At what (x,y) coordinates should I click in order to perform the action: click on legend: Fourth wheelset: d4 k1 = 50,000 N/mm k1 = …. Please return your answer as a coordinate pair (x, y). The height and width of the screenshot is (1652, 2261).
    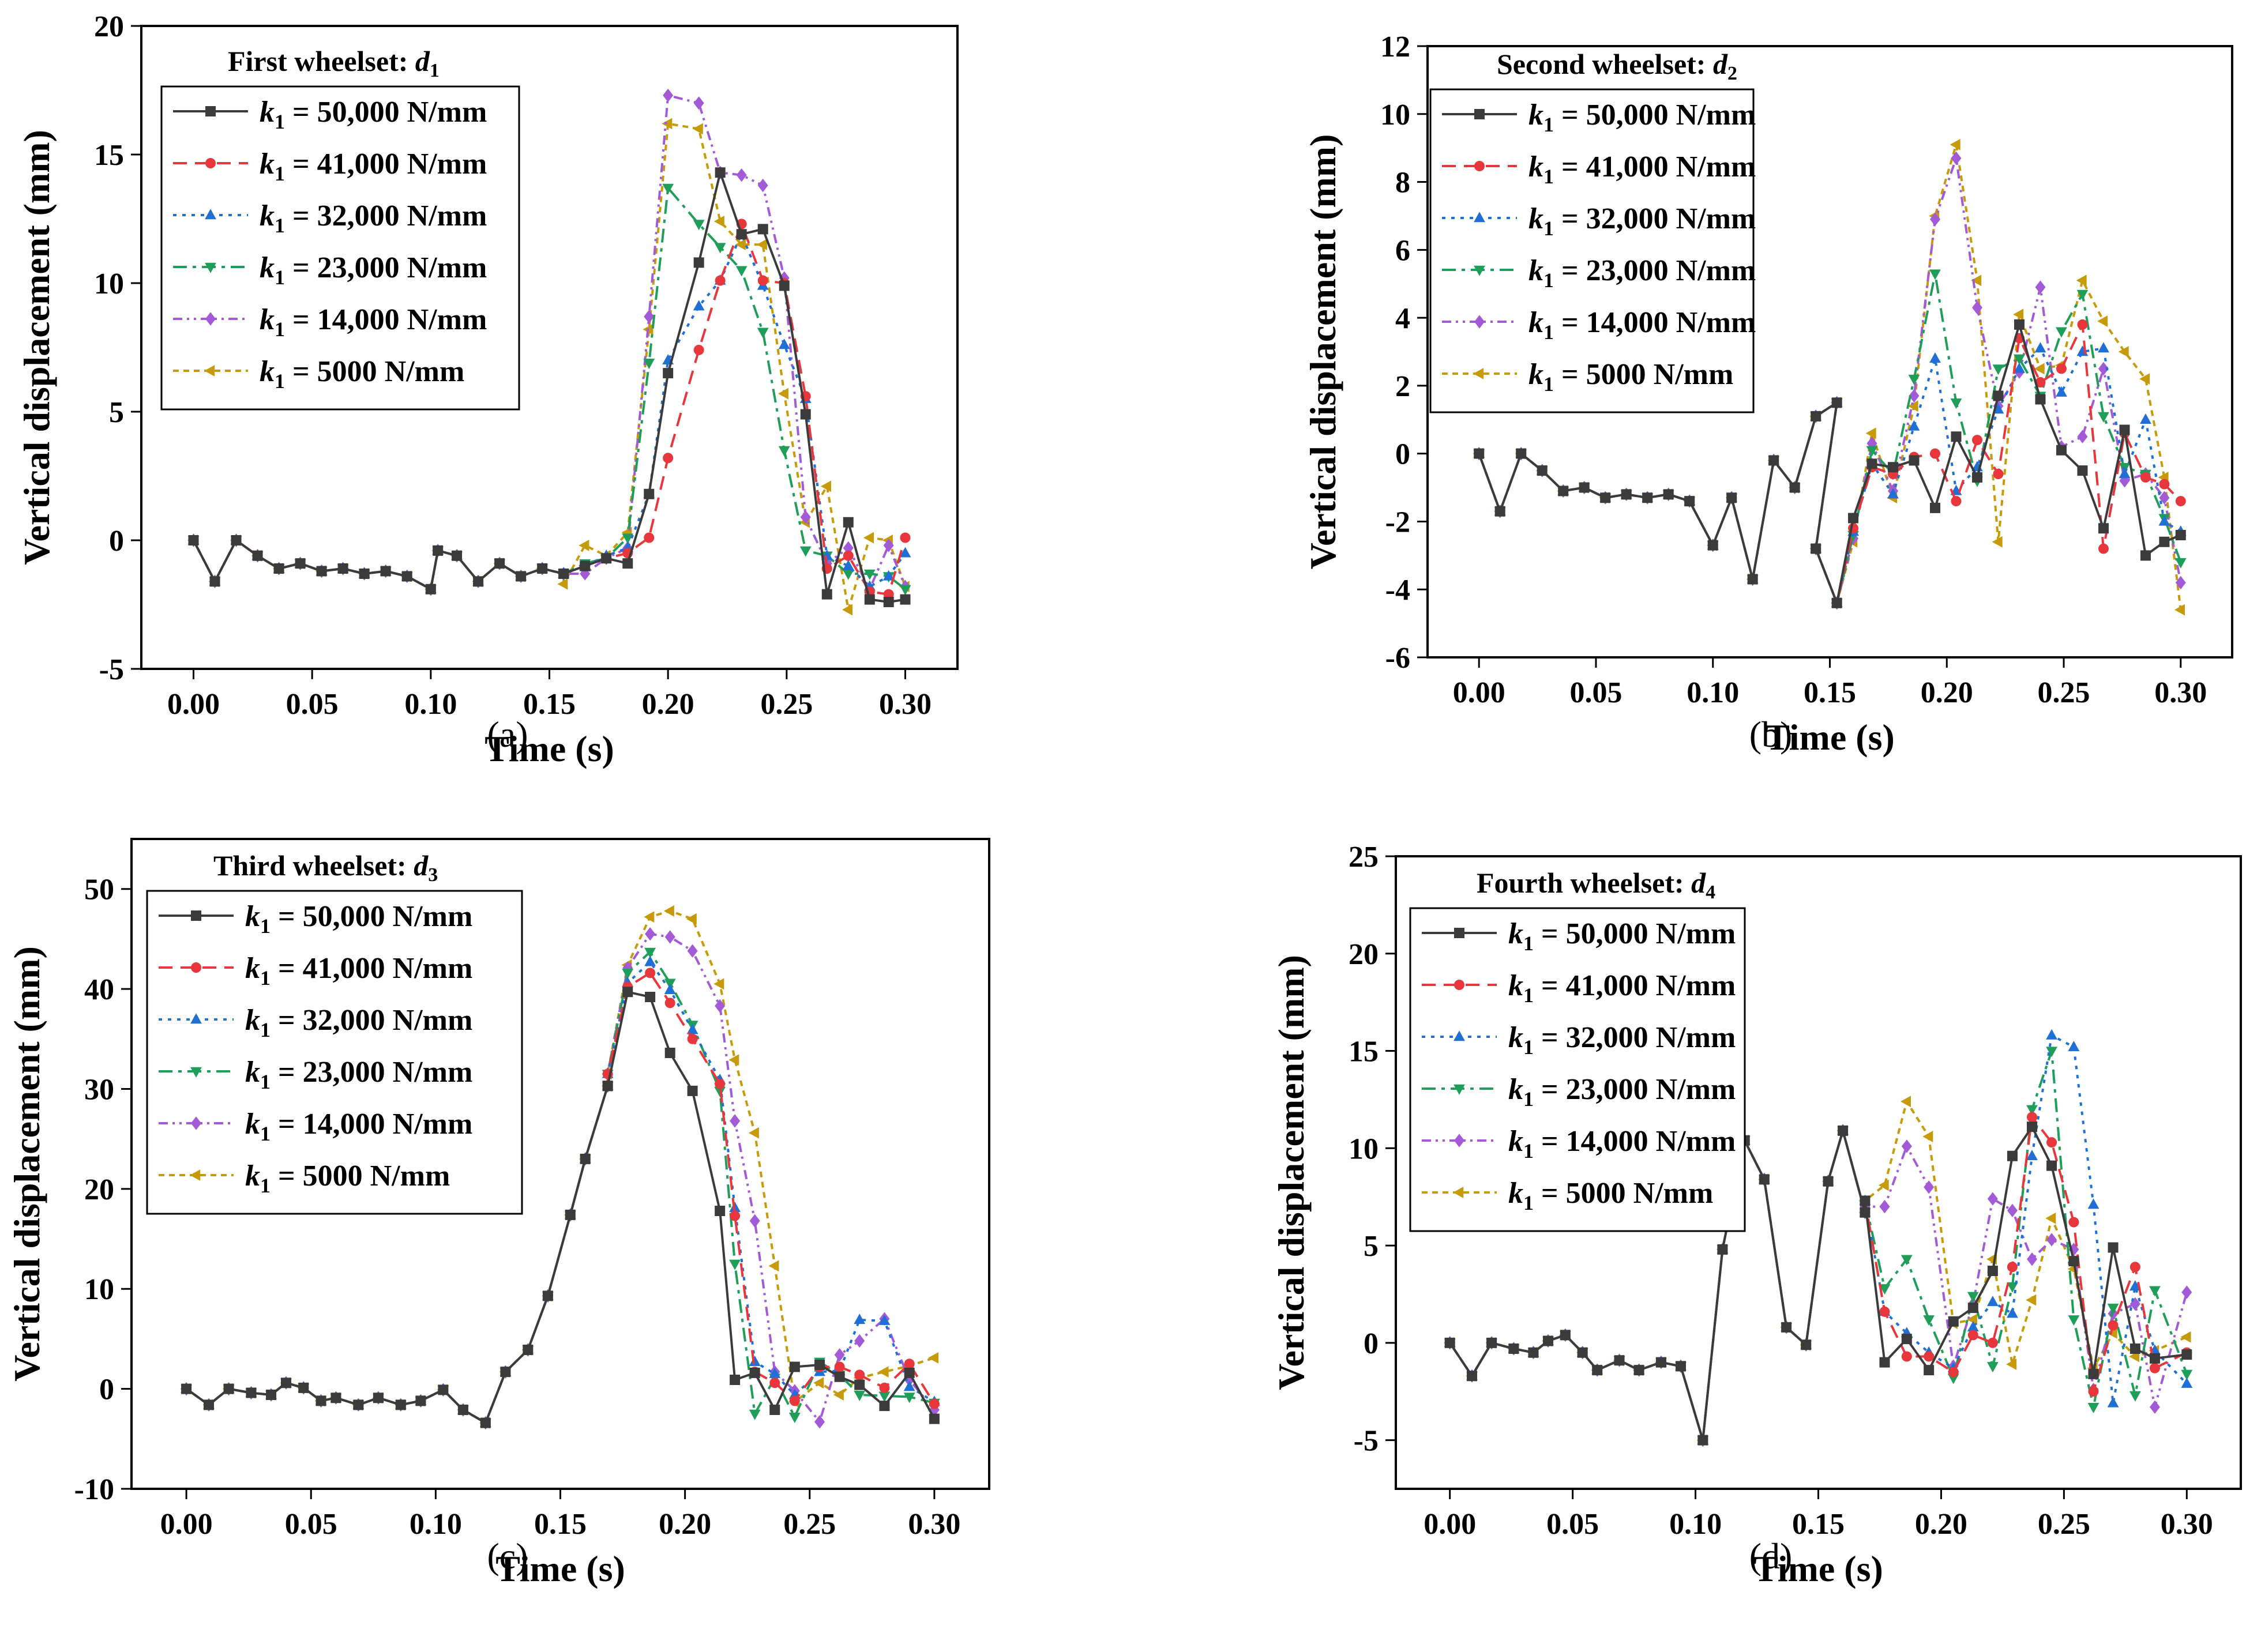
    Looking at the image, I should click on (1577, 1049).